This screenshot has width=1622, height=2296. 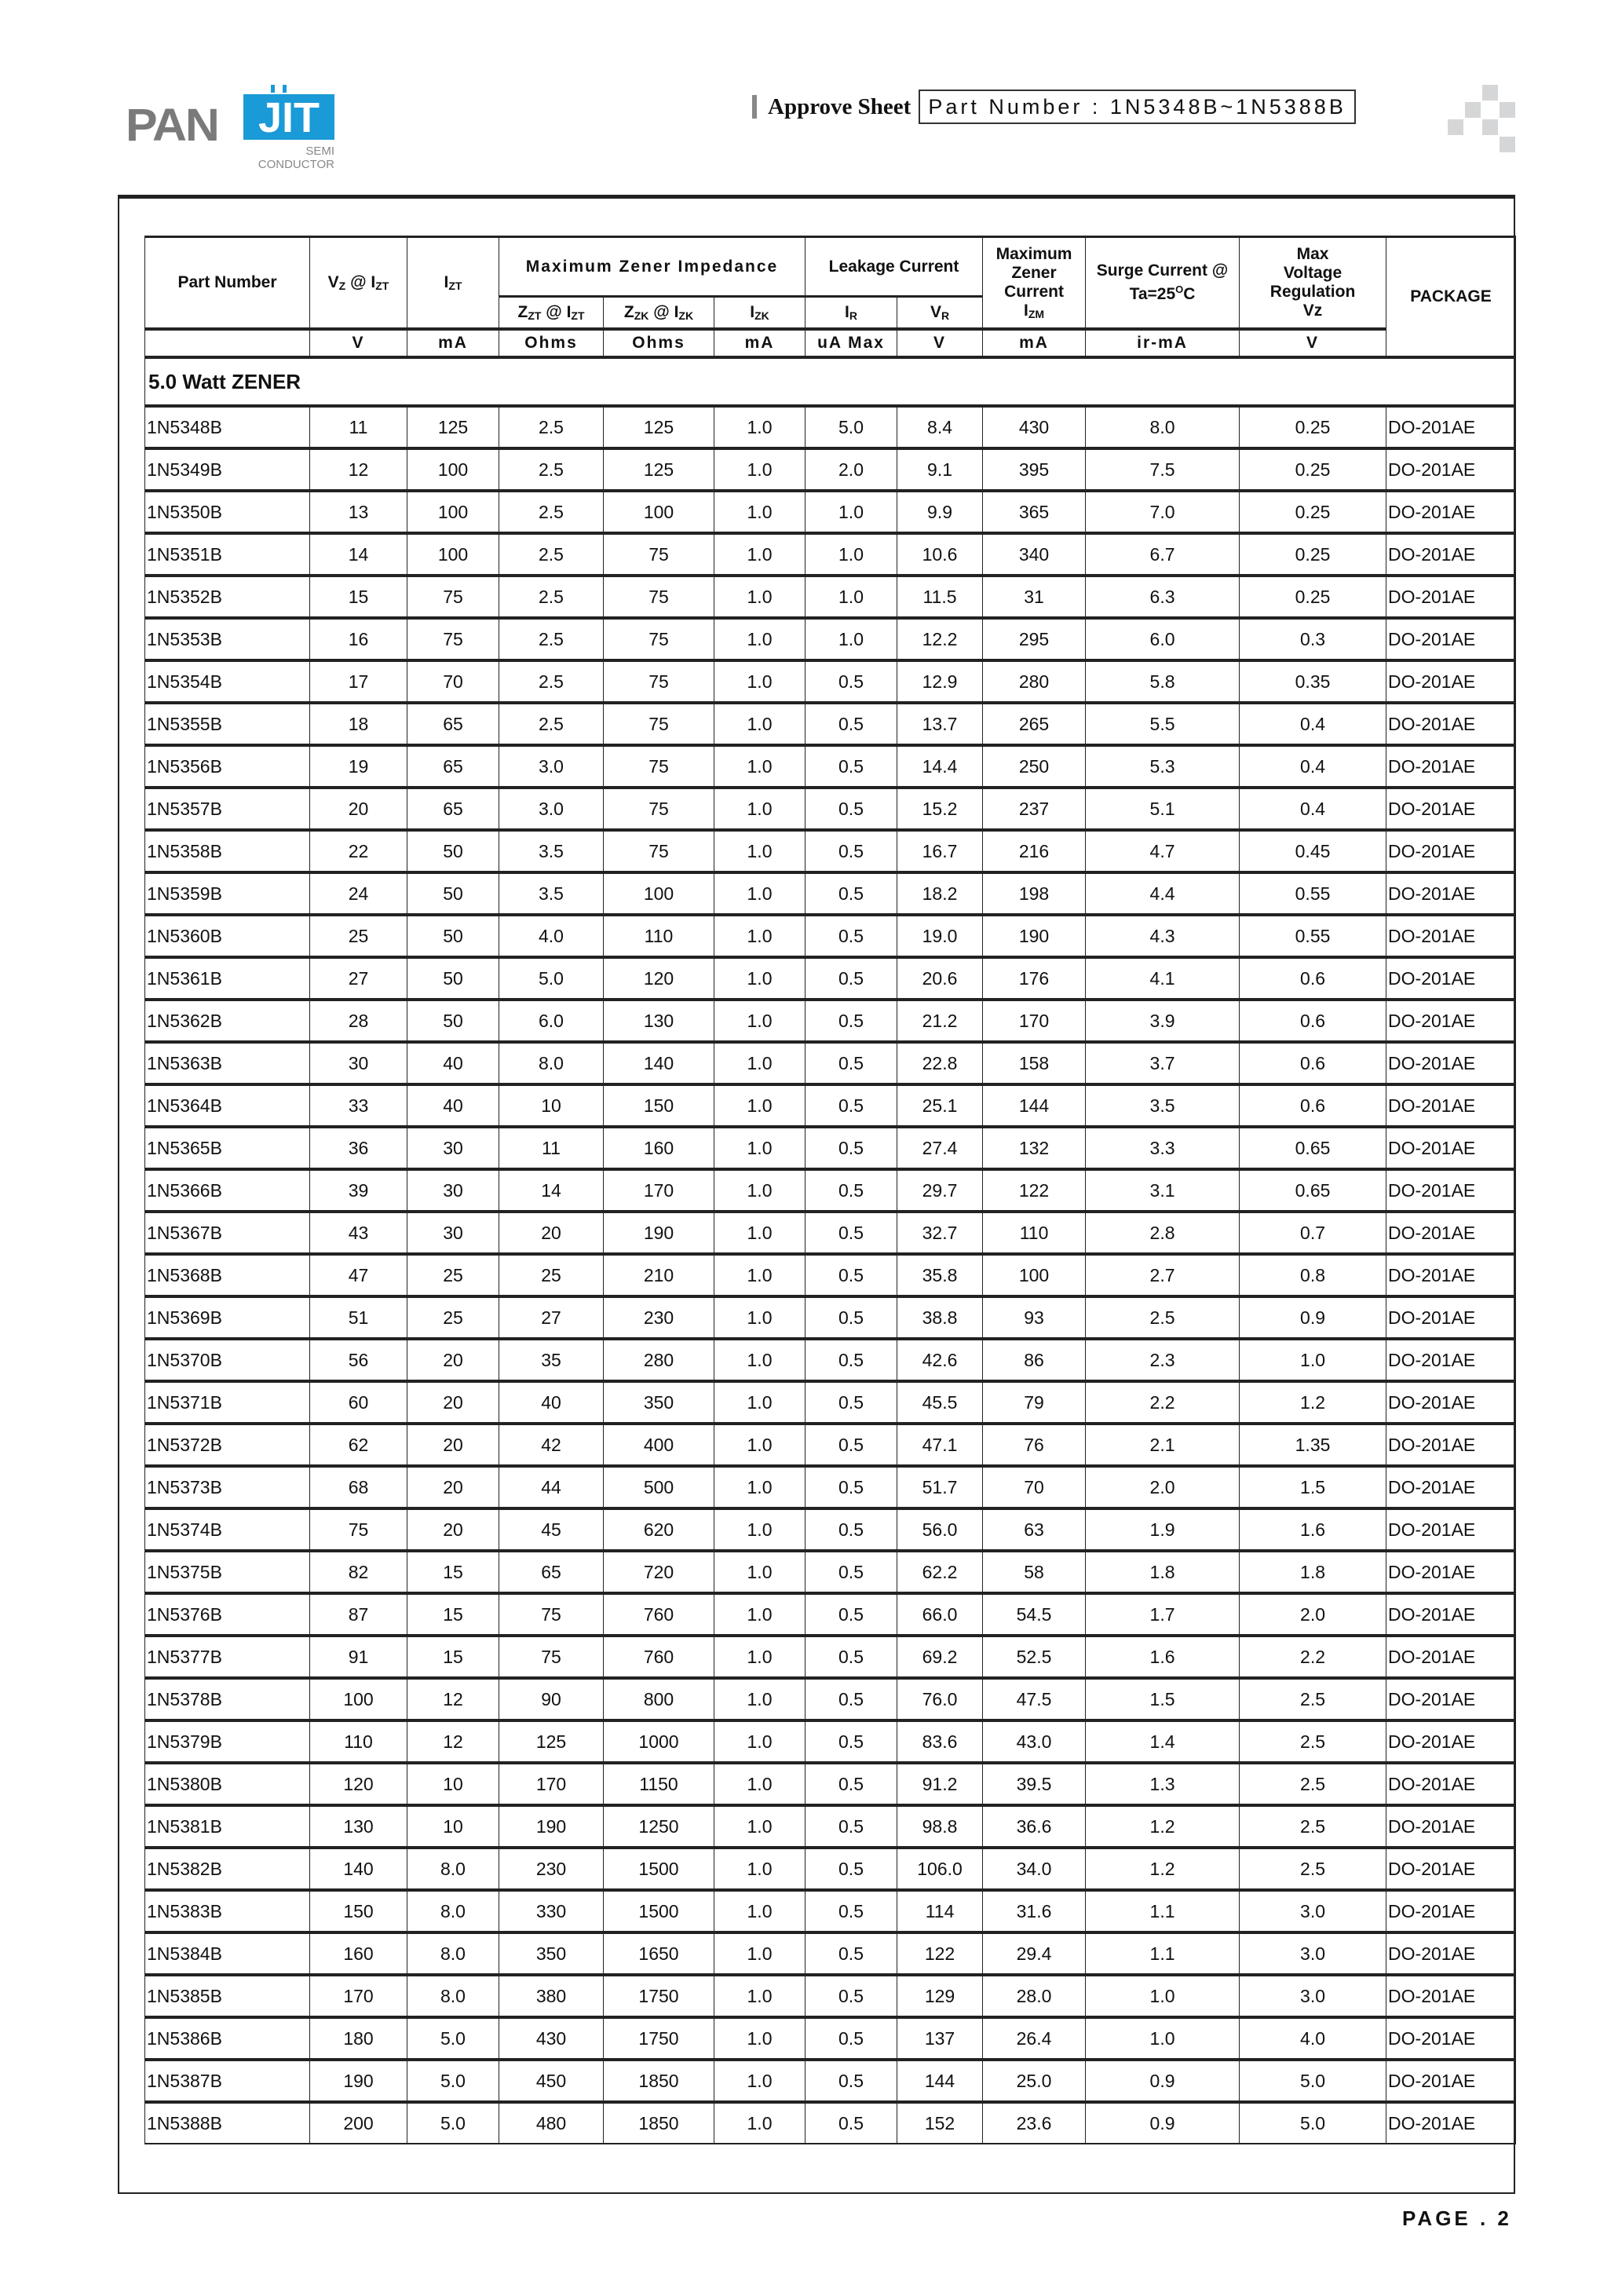 What do you see at coordinates (1162, 1868) in the screenshot?
I see `value-cell: 1.2` at bounding box center [1162, 1868].